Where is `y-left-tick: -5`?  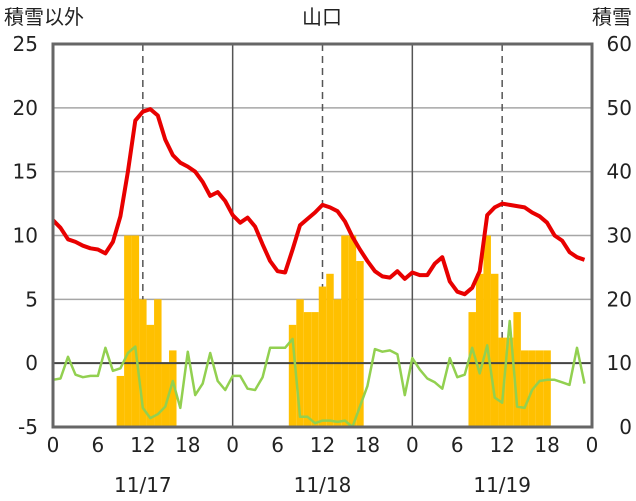
y-left-tick: -5 is located at coordinates (28, 427).